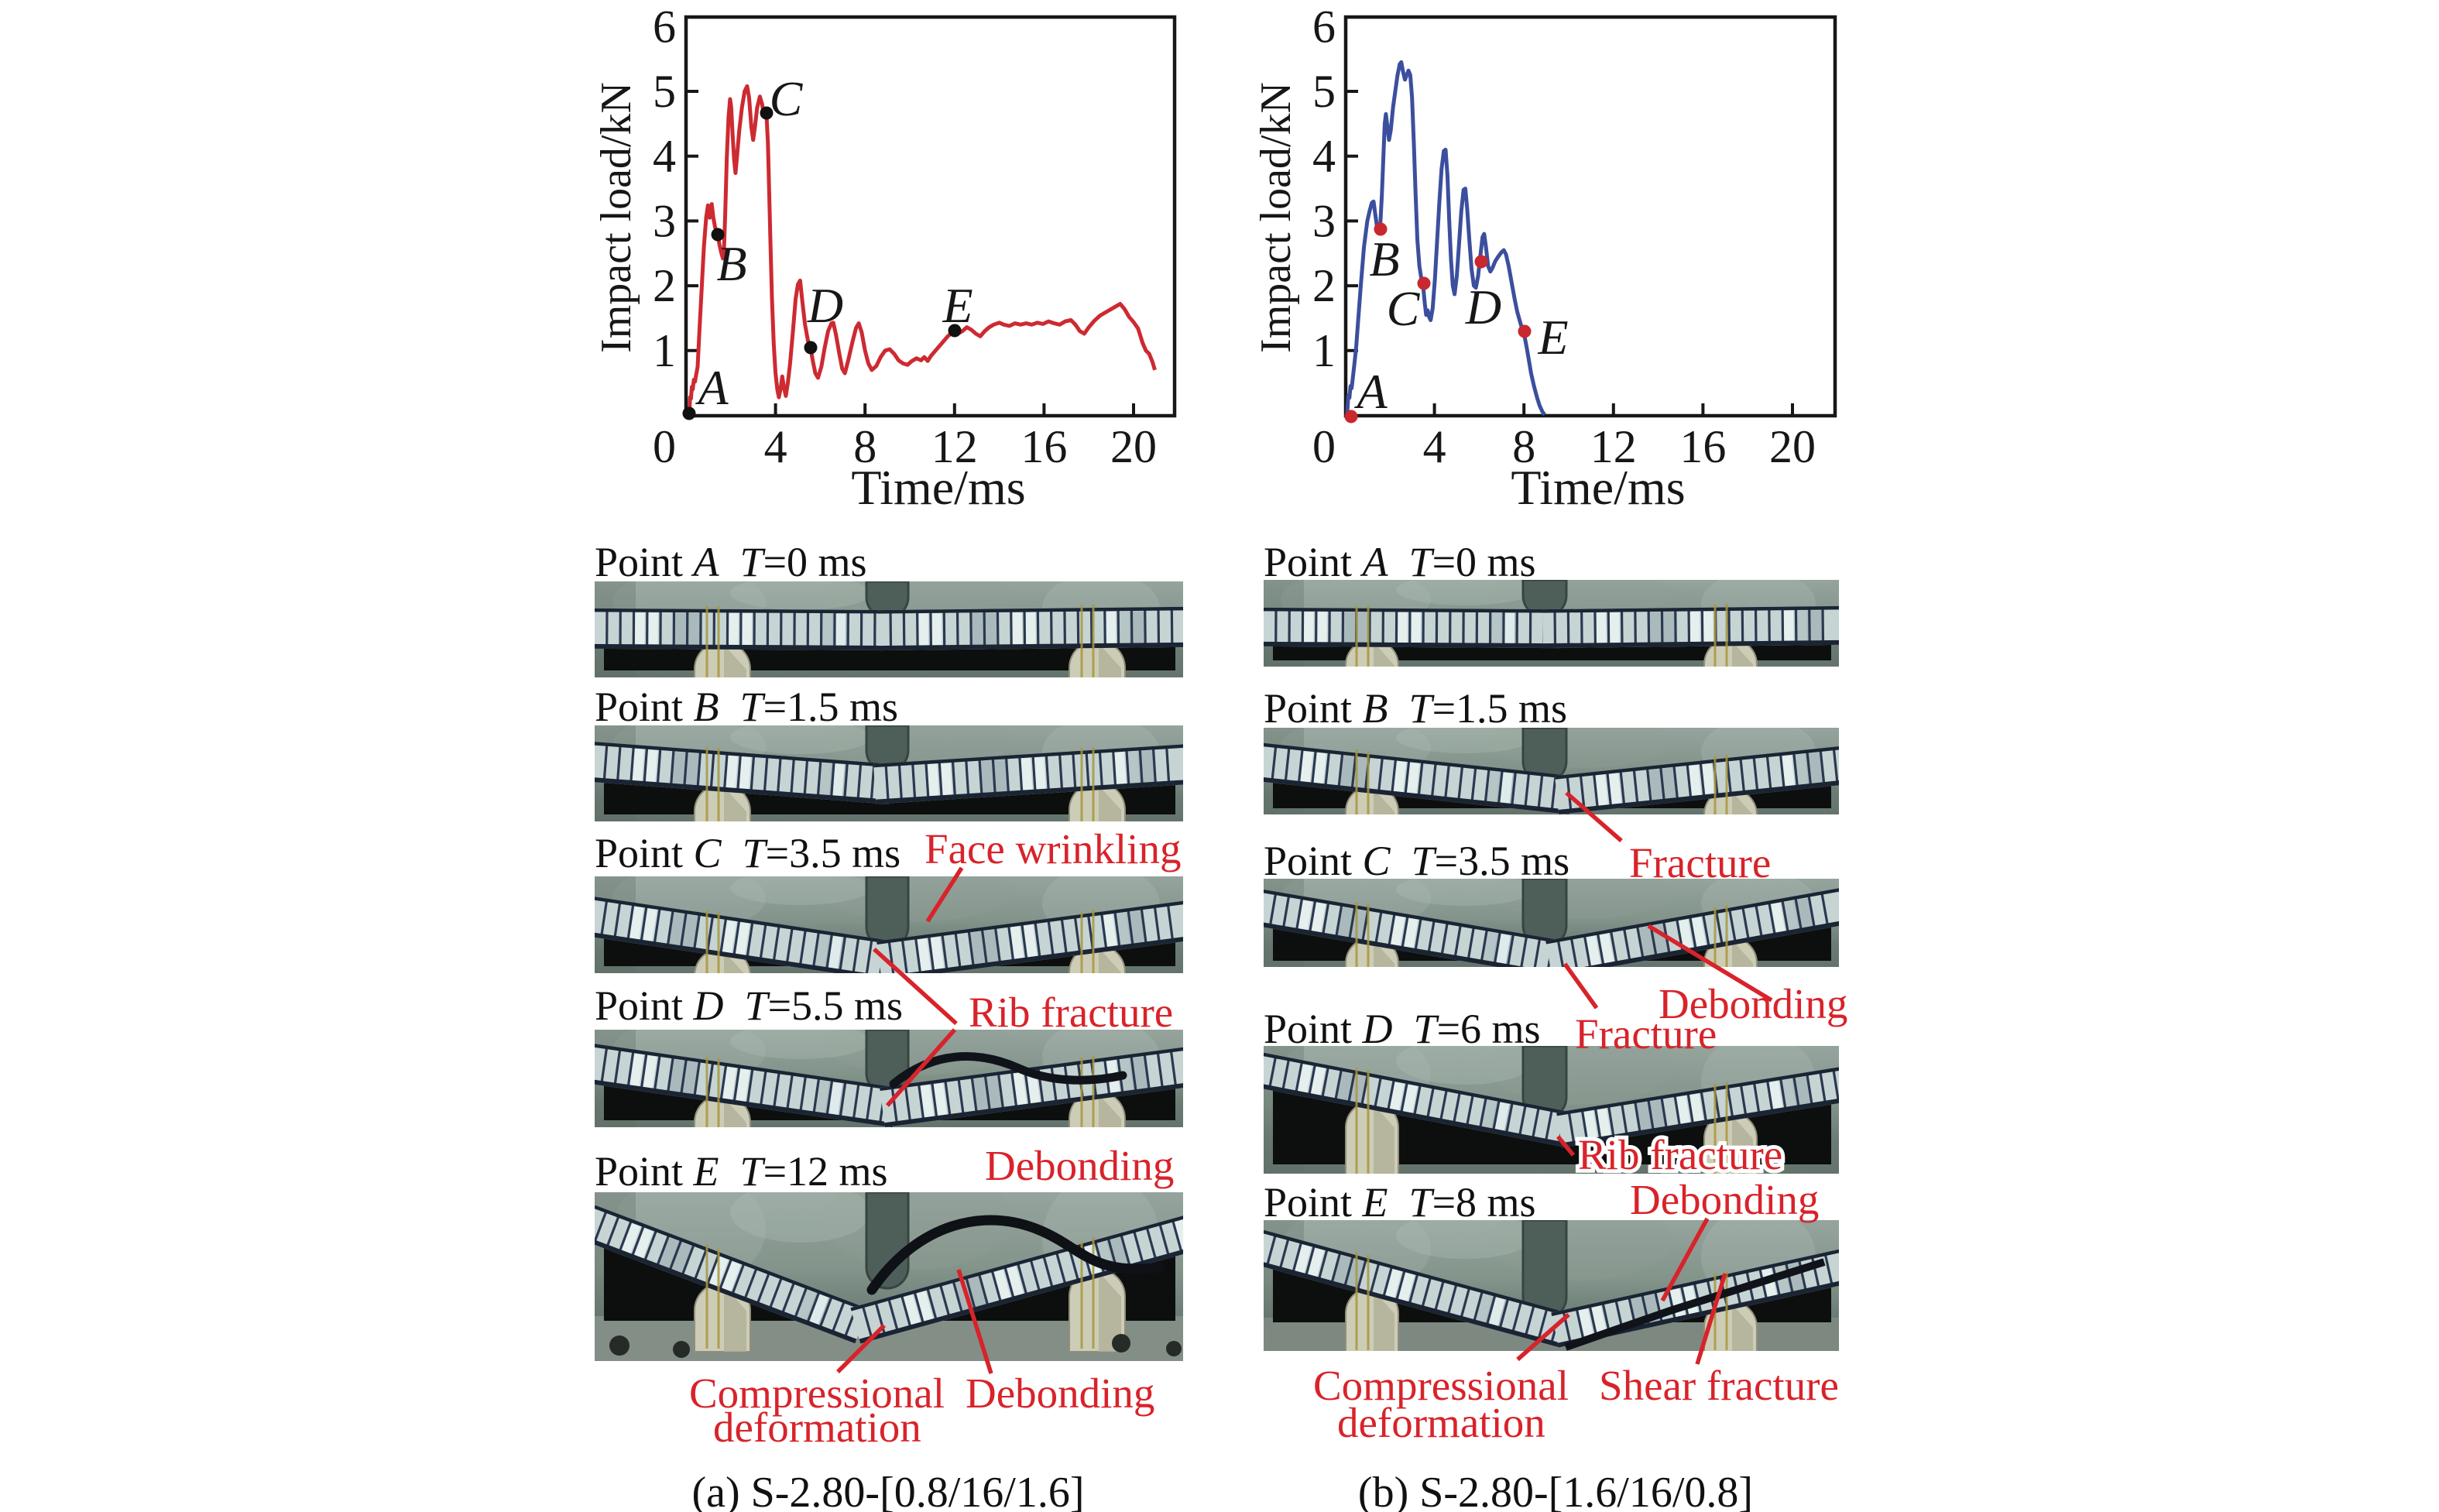 The height and width of the screenshot is (1512, 2439). What do you see at coordinates (1400, 1202) in the screenshot?
I see `svg-text: Point E T=8 ms` at bounding box center [1400, 1202].